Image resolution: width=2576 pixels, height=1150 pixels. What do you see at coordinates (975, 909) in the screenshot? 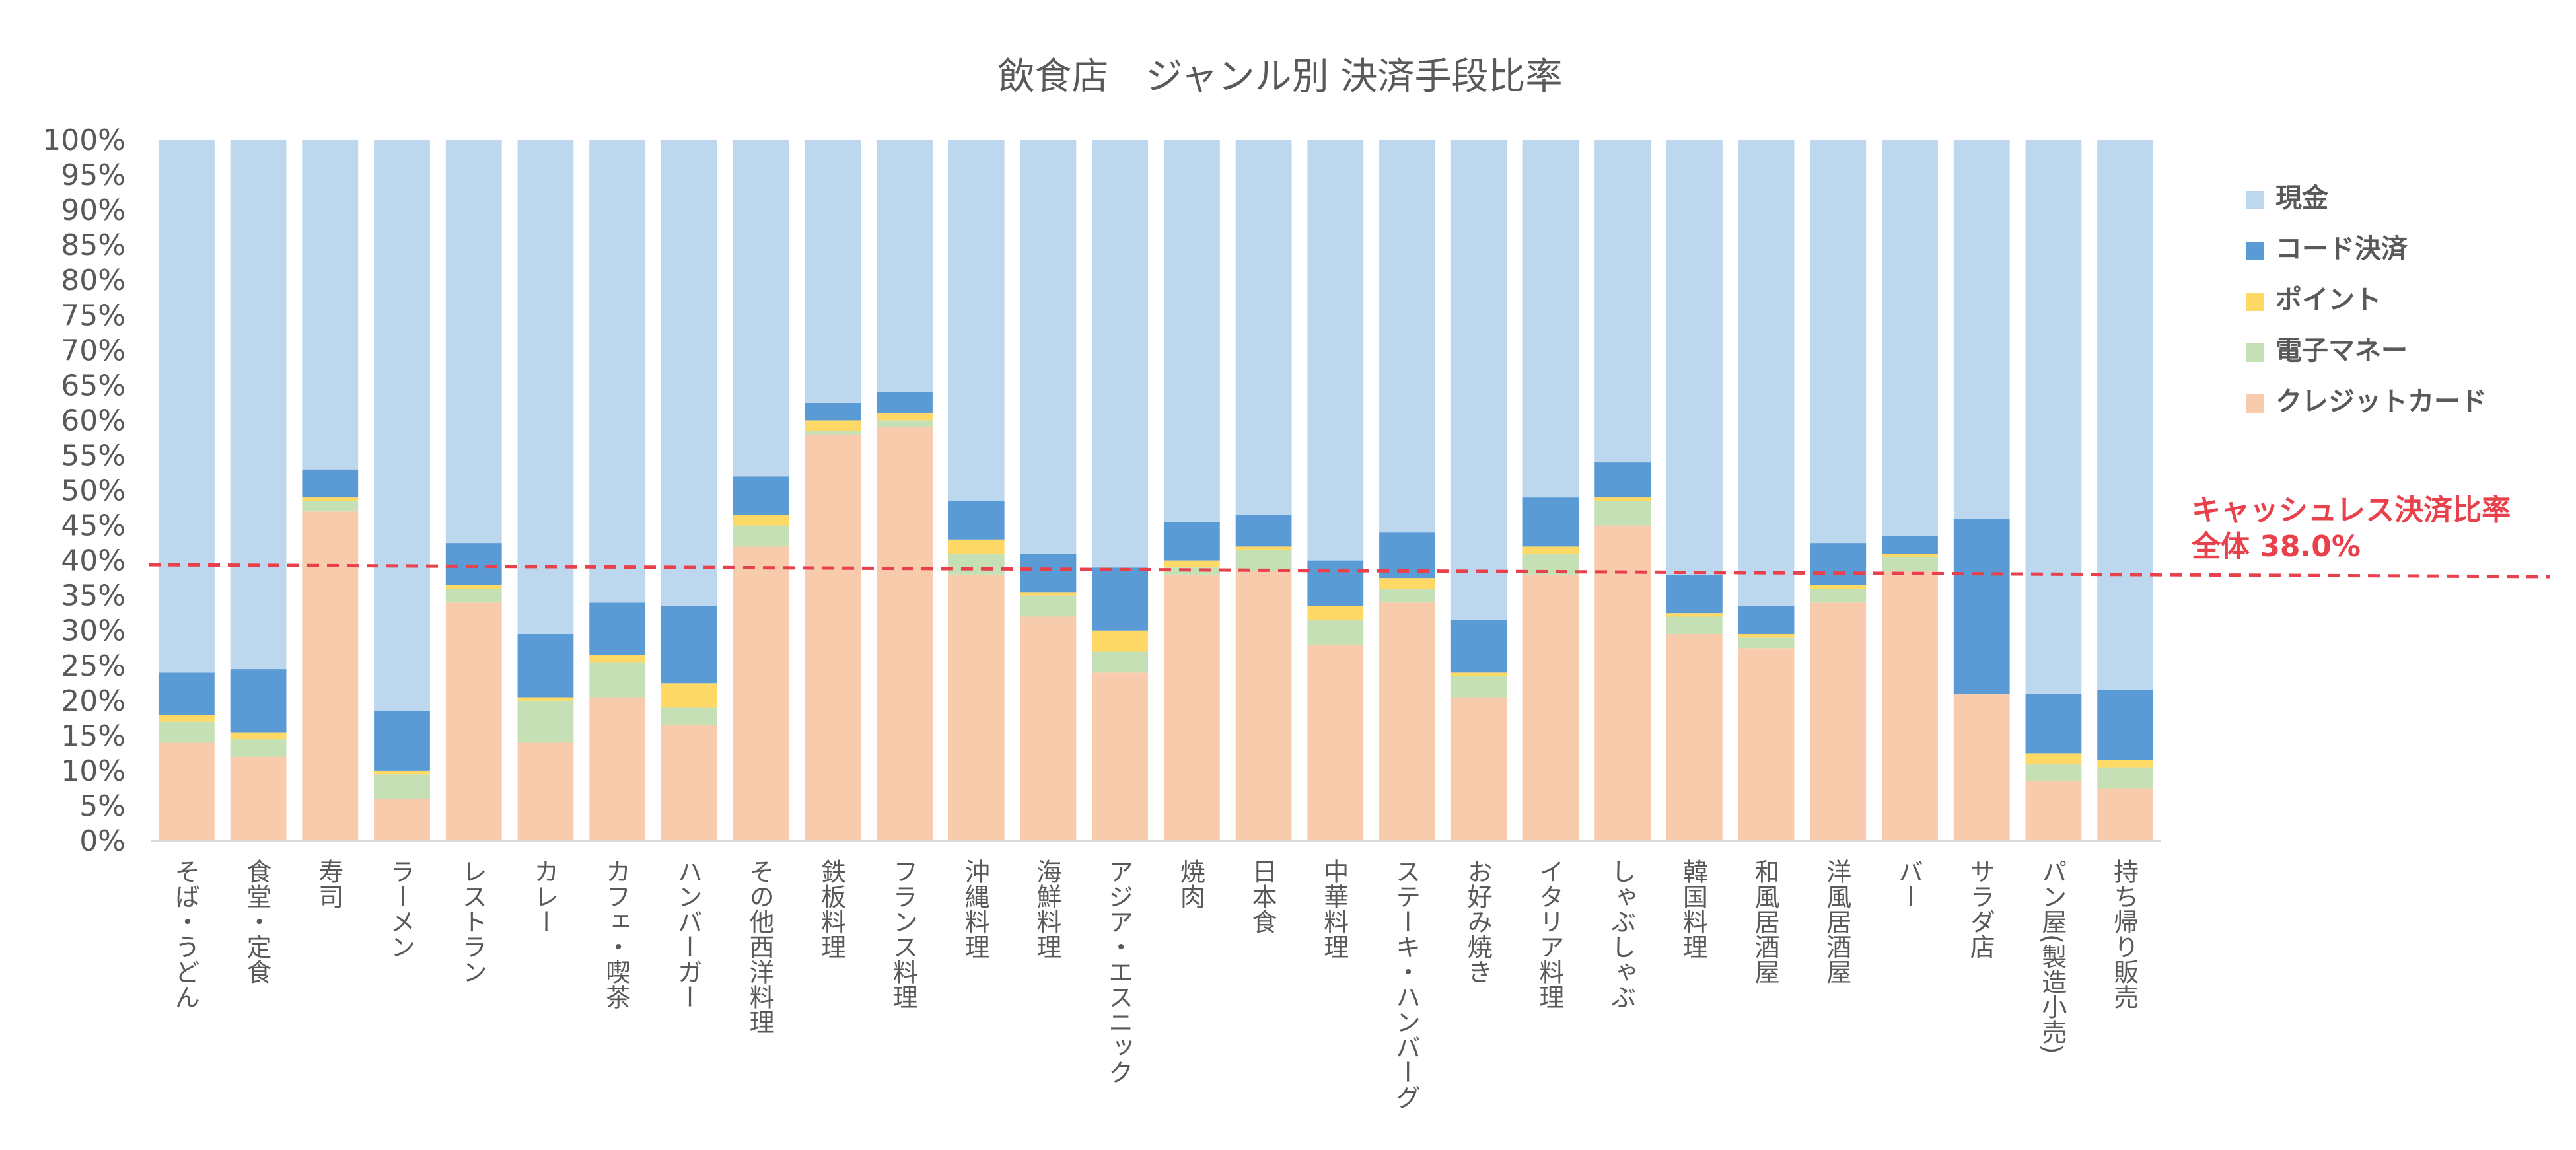
I see `x-tick-label: 沖縄料理` at bounding box center [975, 909].